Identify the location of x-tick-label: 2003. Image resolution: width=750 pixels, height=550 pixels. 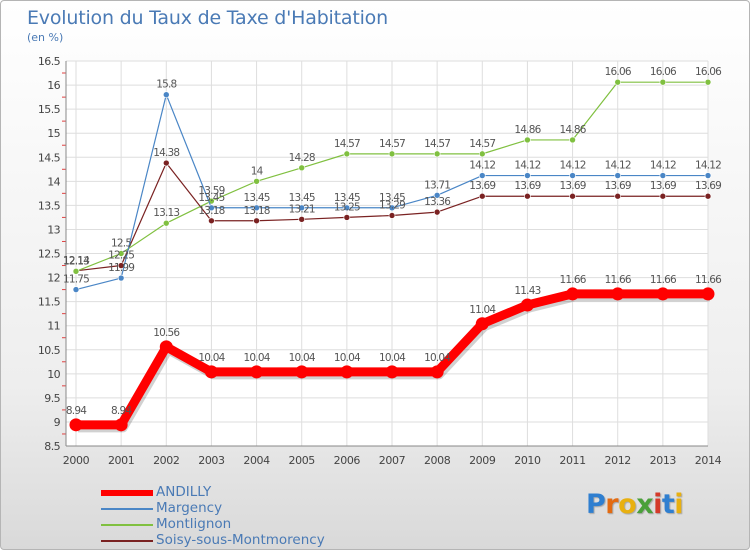
(211, 460).